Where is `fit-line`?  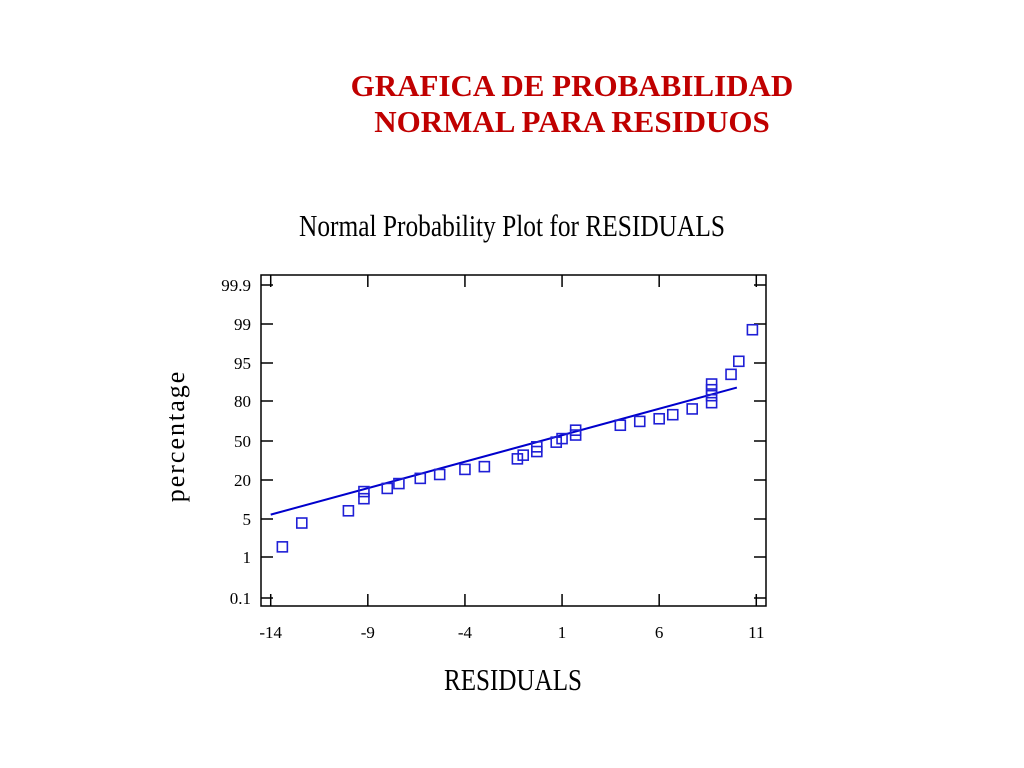
fit-line is located at coordinates (504, 451).